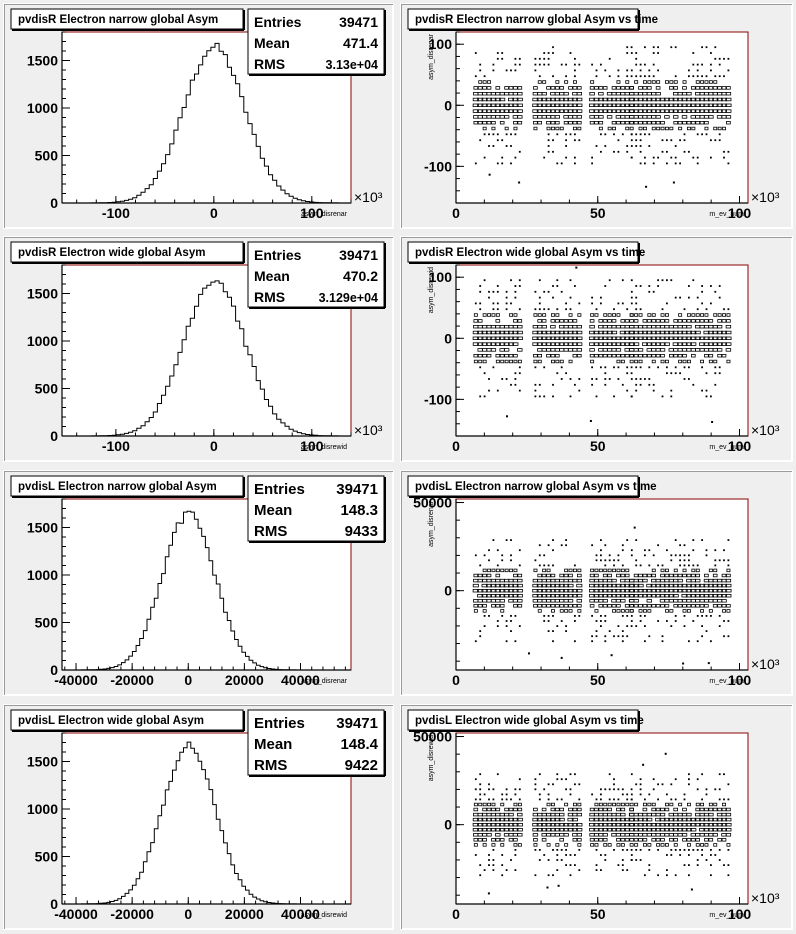 This screenshot has width=796, height=934. I want to click on y-tick-label: 500, so click(47, 623).